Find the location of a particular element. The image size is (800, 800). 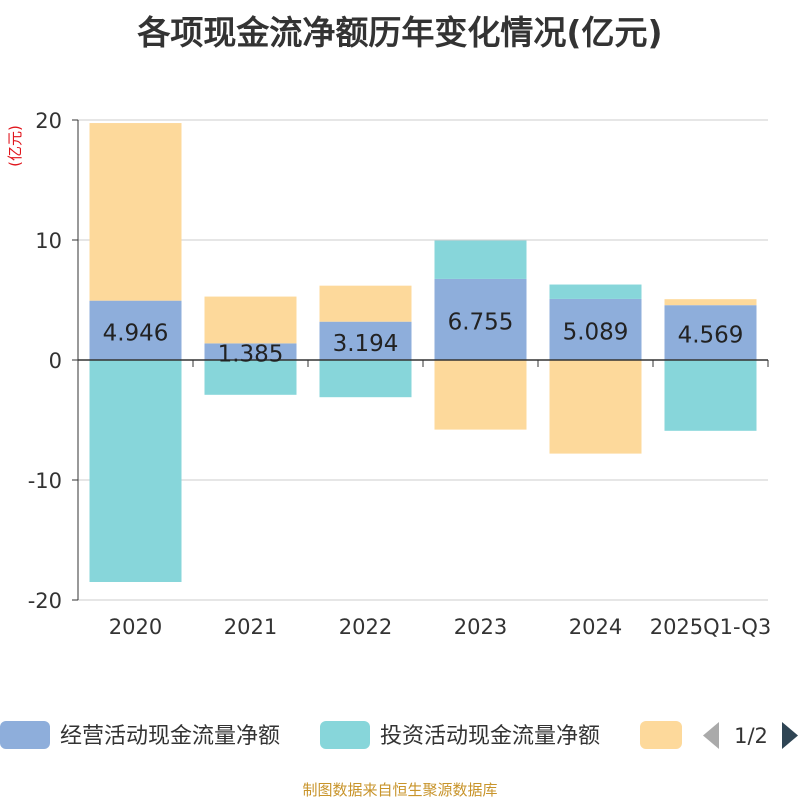

legend-swatch-operating is located at coordinates (25, 735).